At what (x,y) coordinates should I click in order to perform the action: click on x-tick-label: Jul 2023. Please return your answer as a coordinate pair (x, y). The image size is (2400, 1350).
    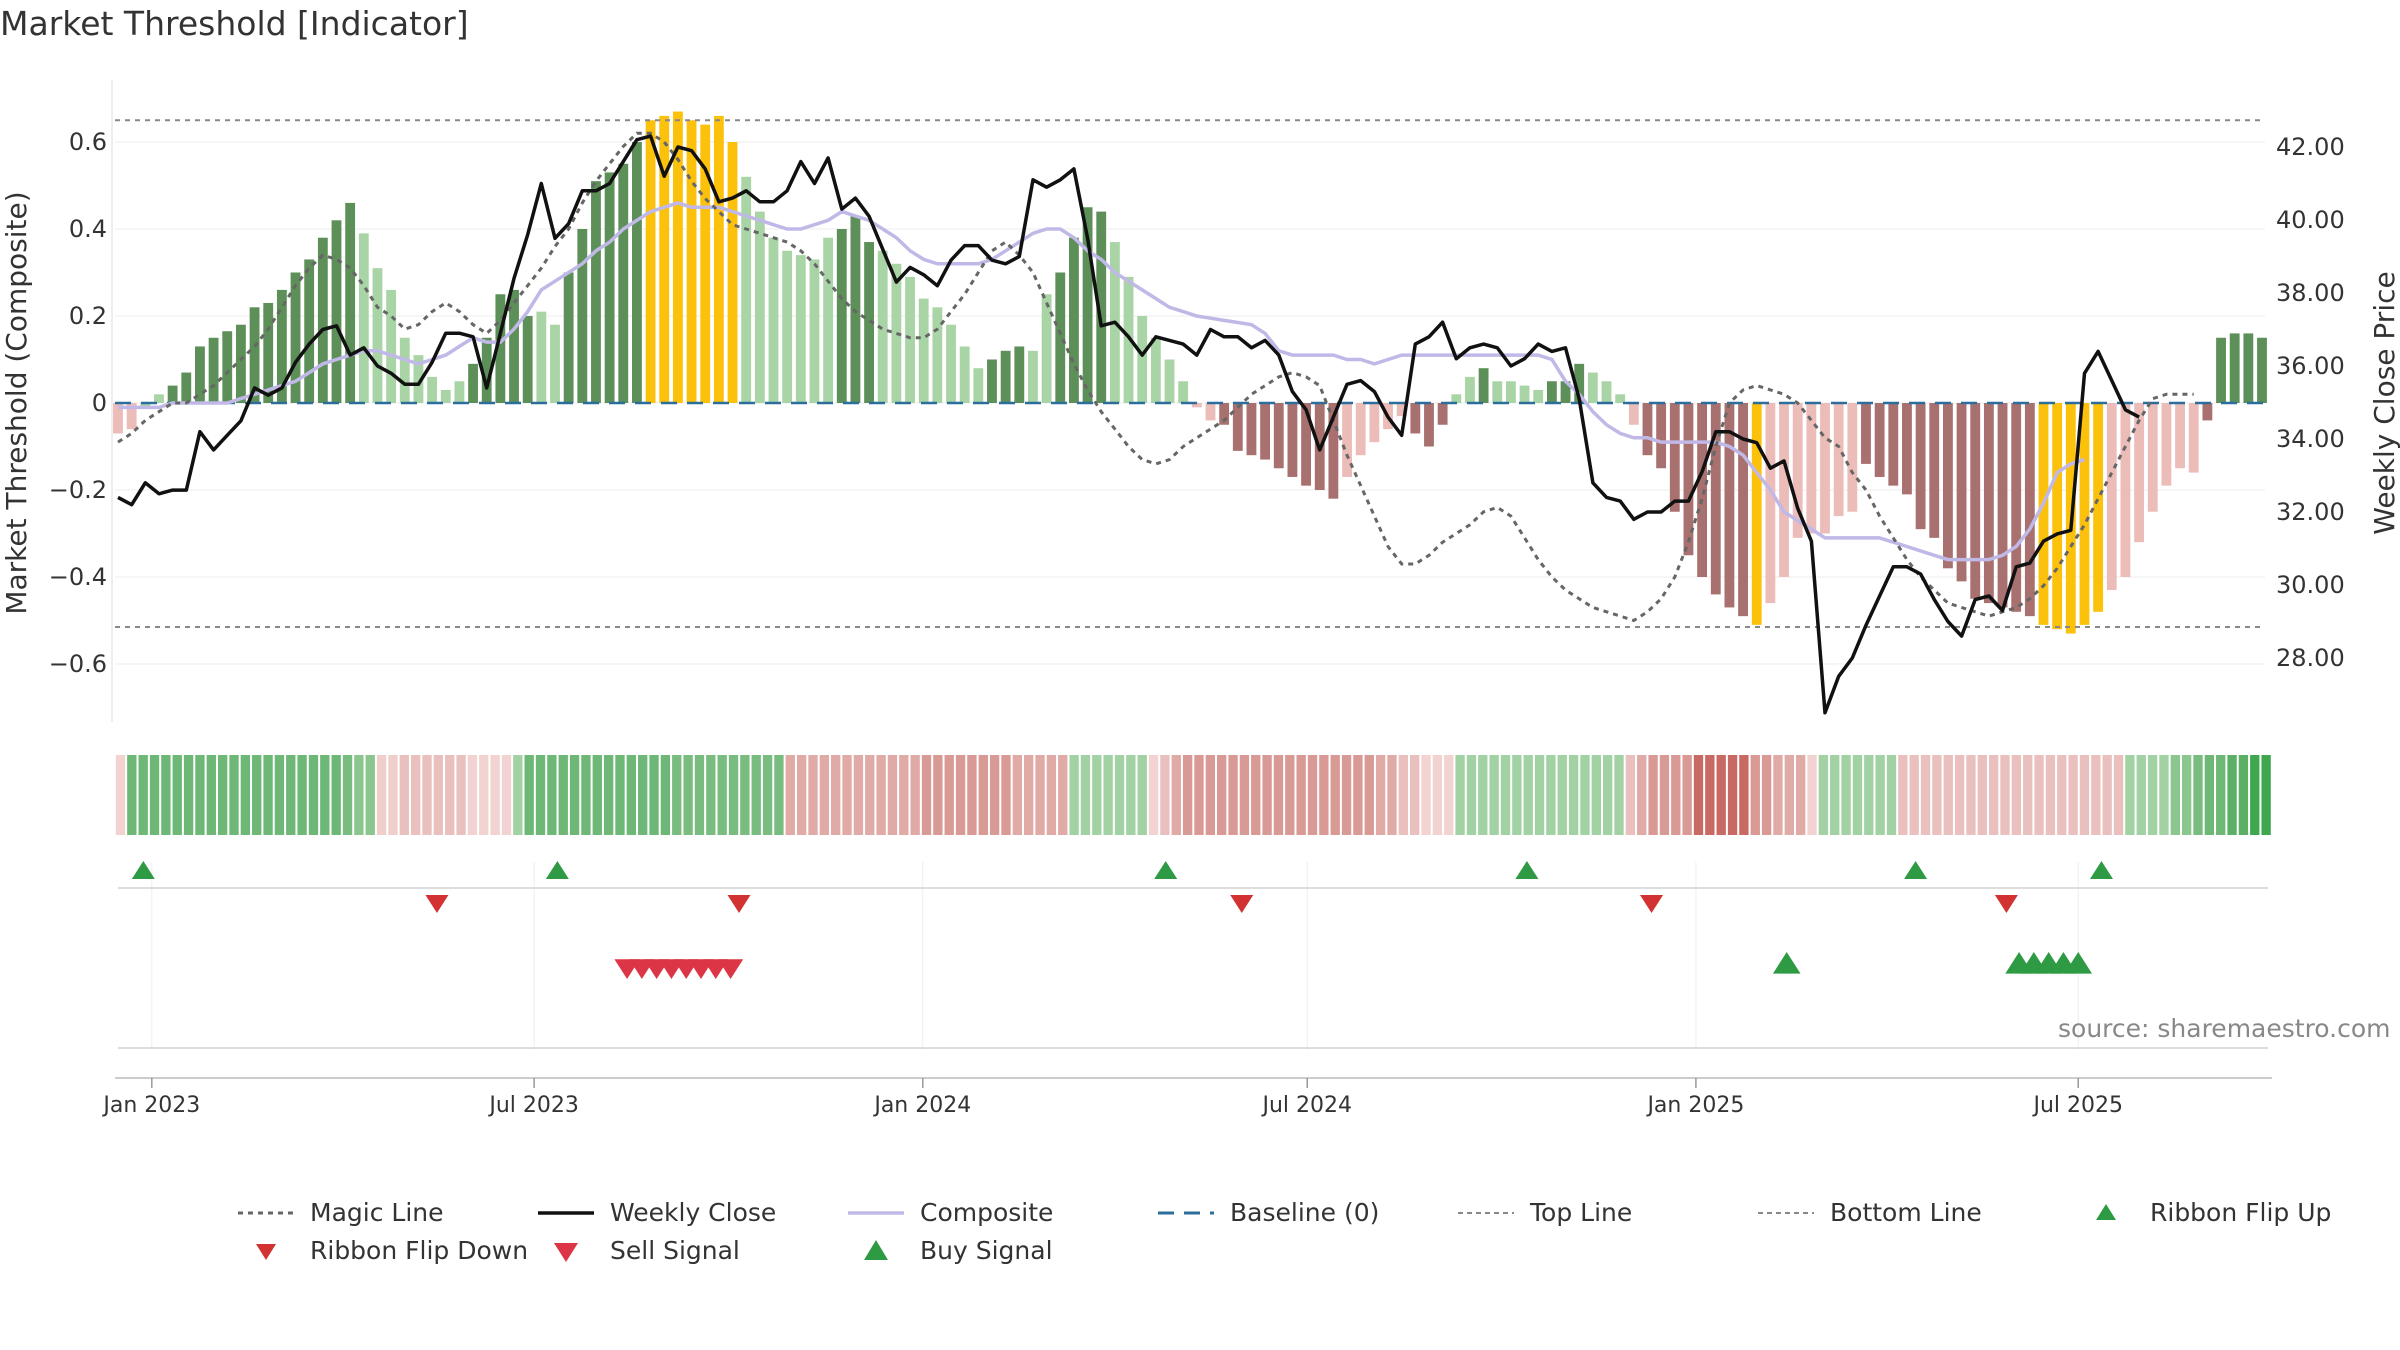
    Looking at the image, I should click on (533, 1105).